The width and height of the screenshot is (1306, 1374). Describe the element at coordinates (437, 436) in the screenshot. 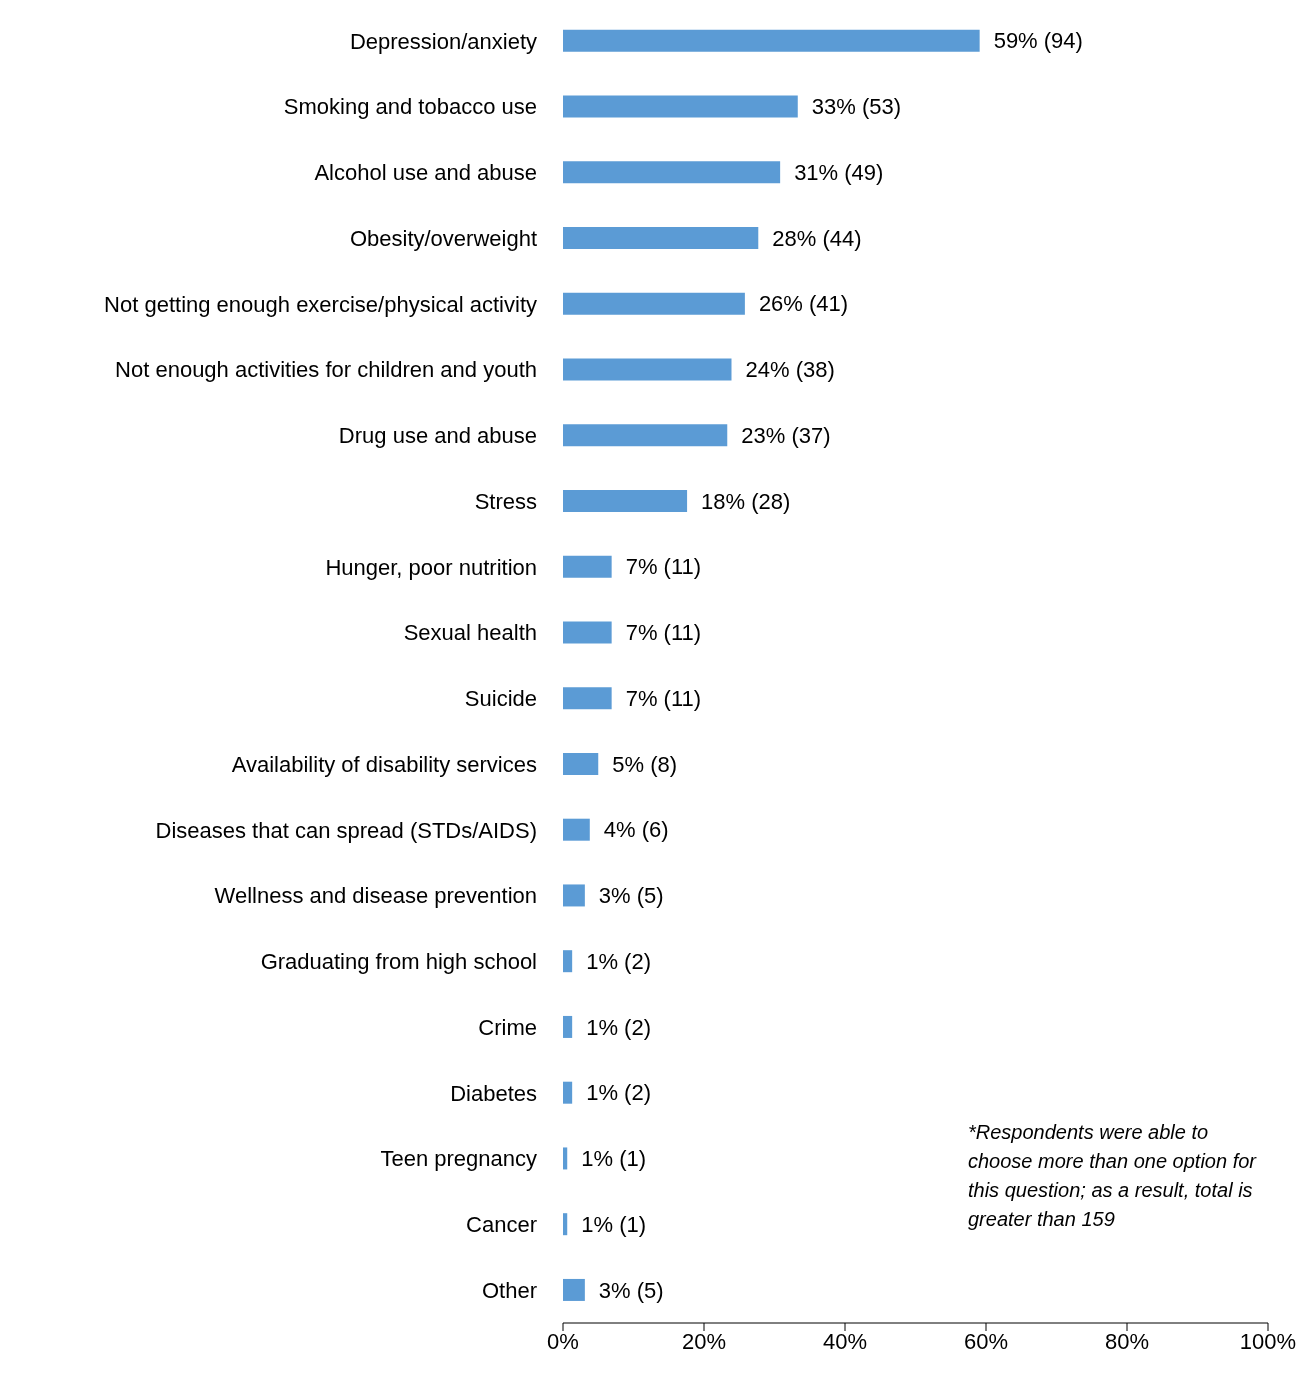

I see `y-tick-label: Drug use and abuse` at that location.